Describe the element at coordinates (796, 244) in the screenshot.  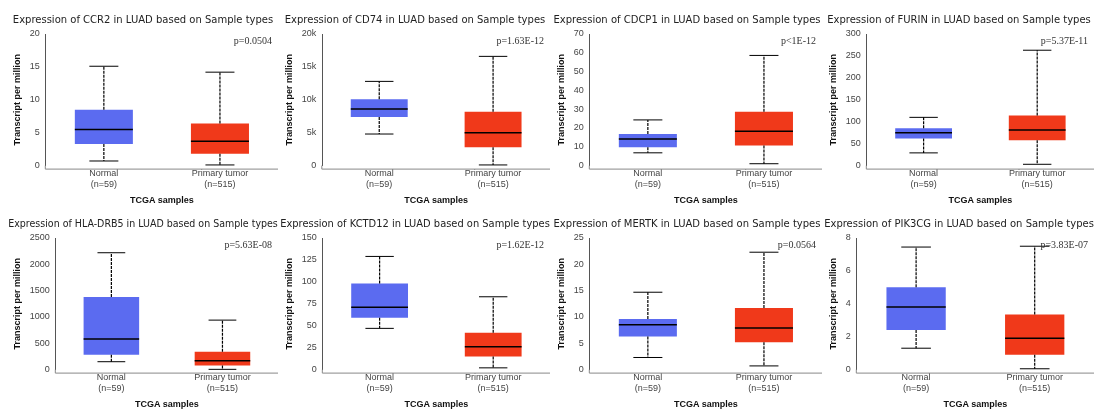
I see `annotation: p=0.0564` at that location.